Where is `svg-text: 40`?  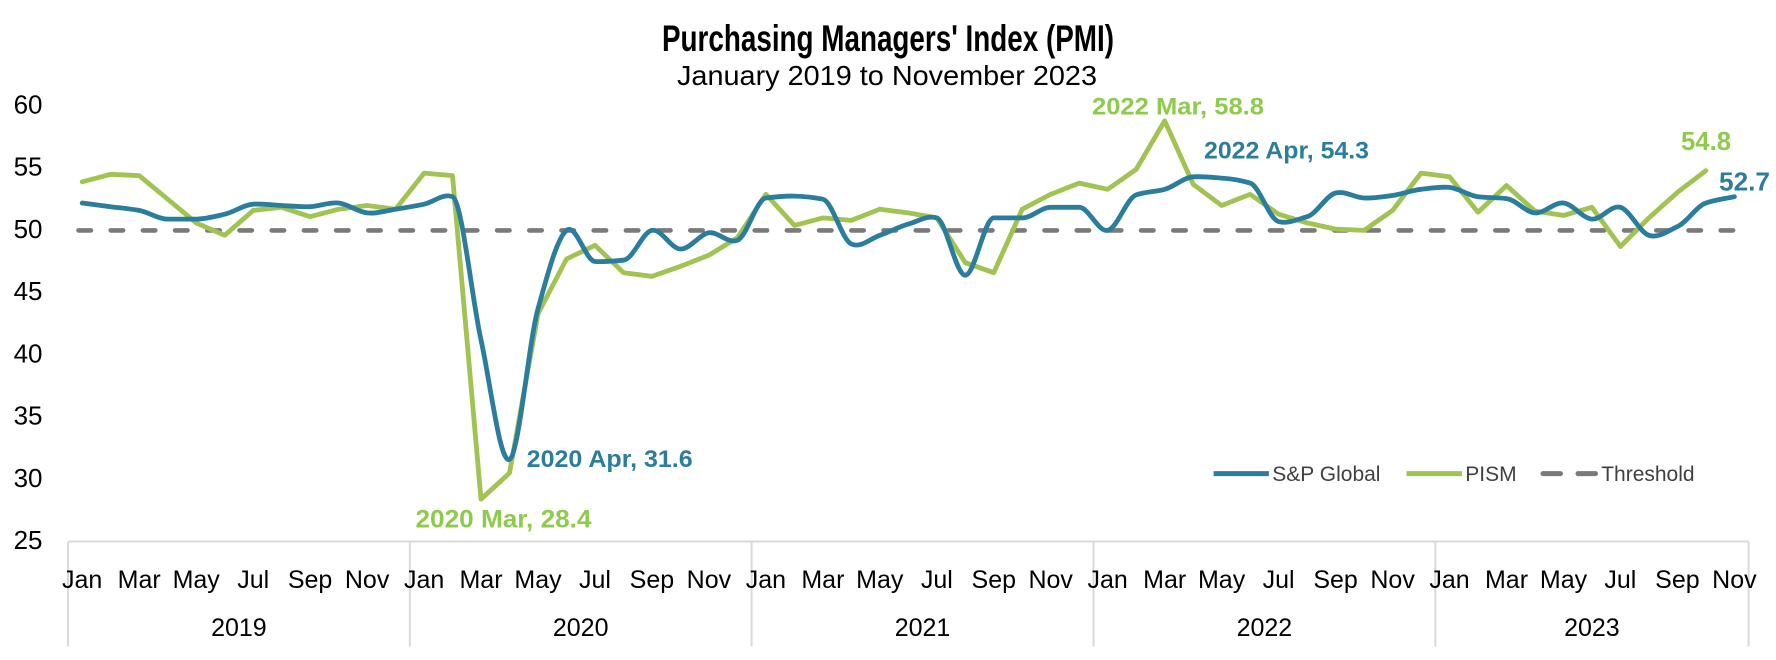
svg-text: 40 is located at coordinates (28, 353).